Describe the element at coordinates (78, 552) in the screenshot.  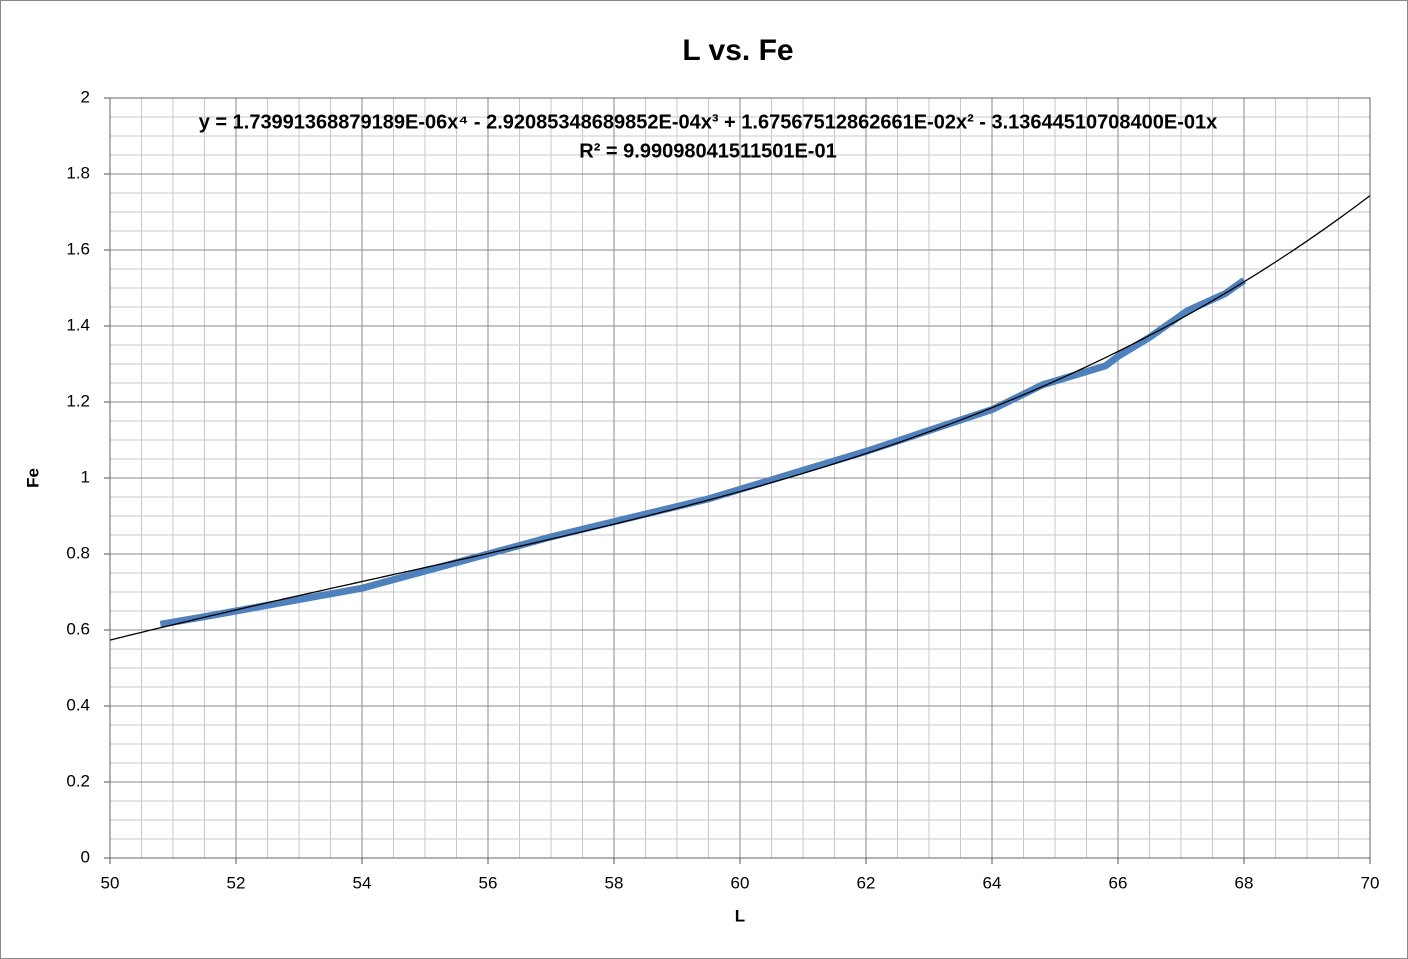
I see `y-tick-label: 0.8` at that location.